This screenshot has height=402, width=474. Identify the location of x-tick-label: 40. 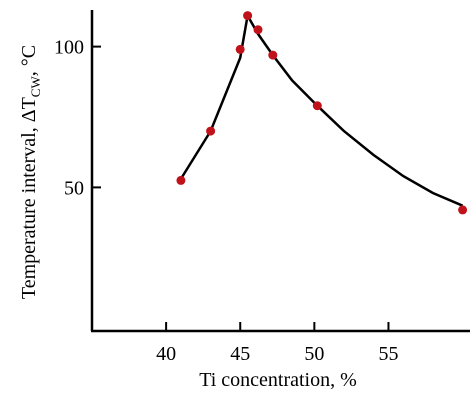
(166, 354).